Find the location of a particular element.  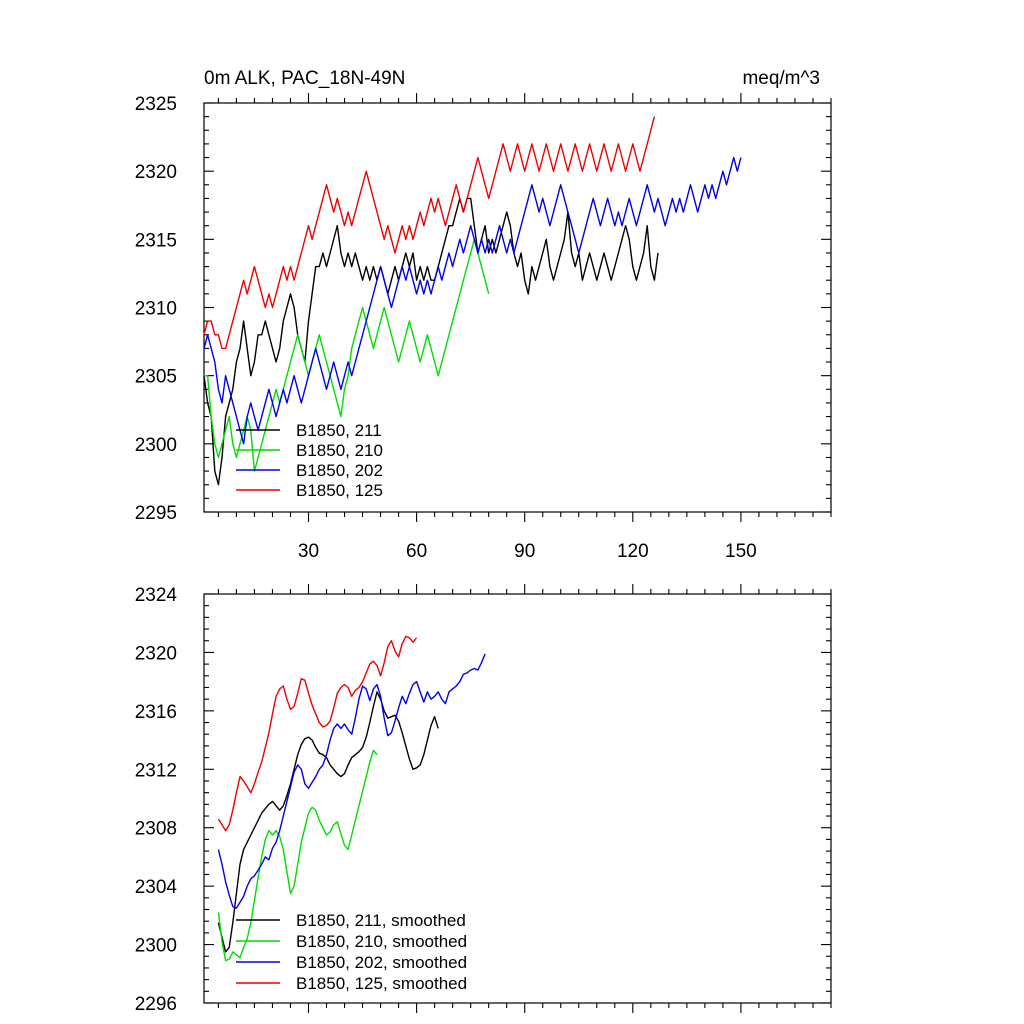

y-tick-label: 2325 is located at coordinates (156, 104).